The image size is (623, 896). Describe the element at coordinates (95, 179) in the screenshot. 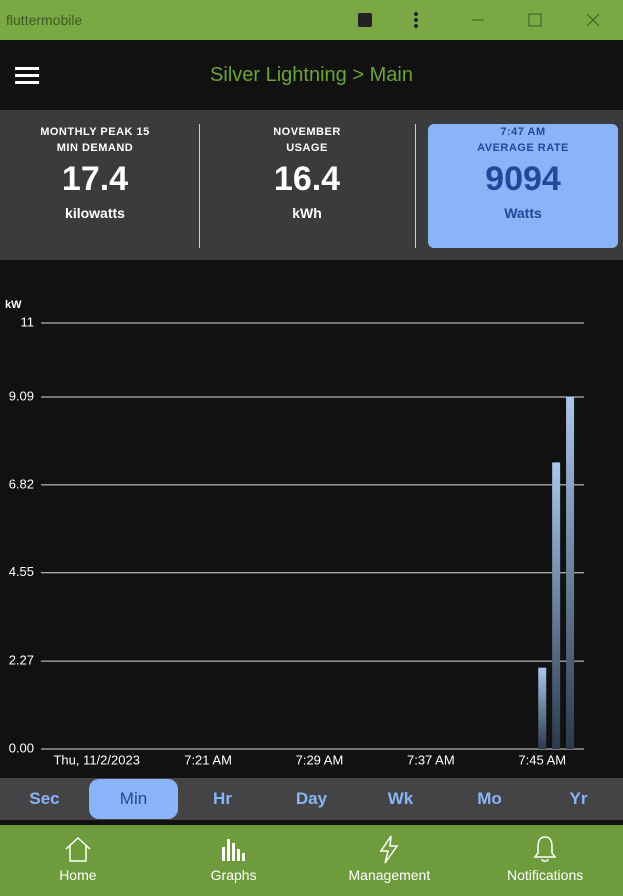

I see `stat-value: 17.4` at that location.